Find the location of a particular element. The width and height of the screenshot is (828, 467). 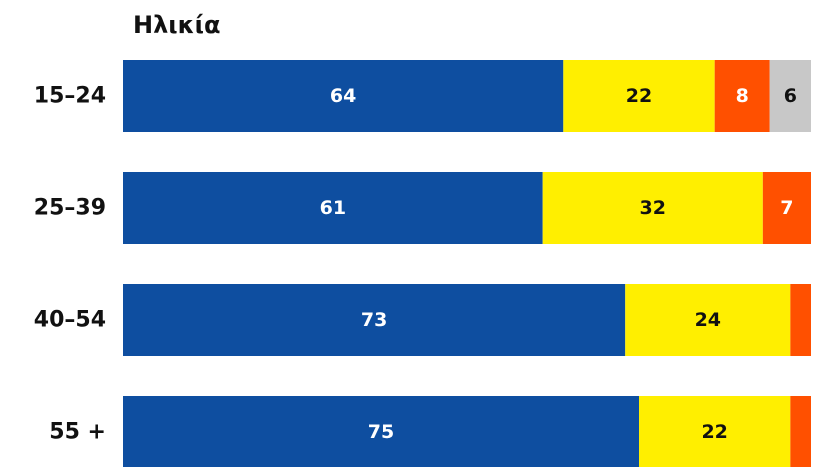

data-label: 73 is located at coordinates (374, 320).